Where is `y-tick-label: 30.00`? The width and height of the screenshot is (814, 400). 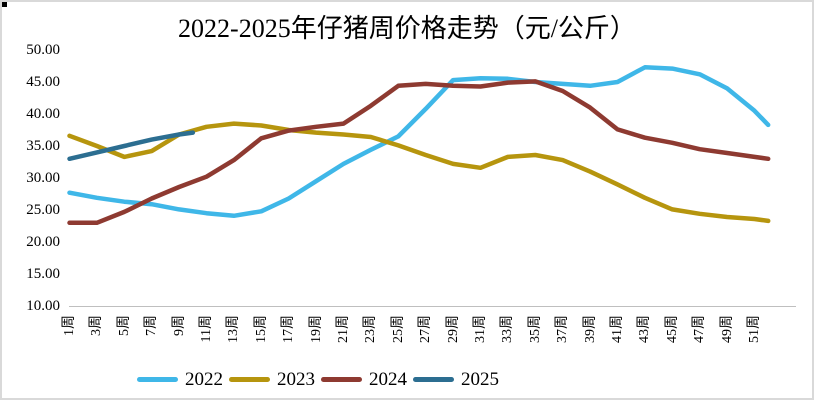 y-tick-label: 30.00 is located at coordinates (43, 178).